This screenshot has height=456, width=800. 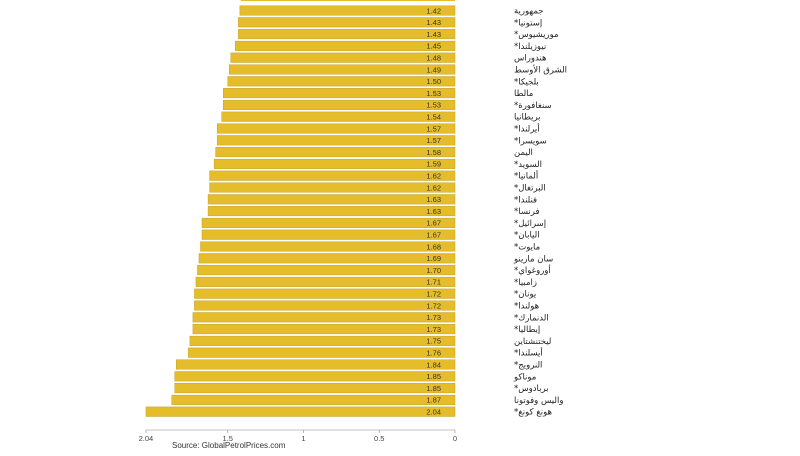 I want to click on category-label: إسرائيل*, so click(x=530, y=224).